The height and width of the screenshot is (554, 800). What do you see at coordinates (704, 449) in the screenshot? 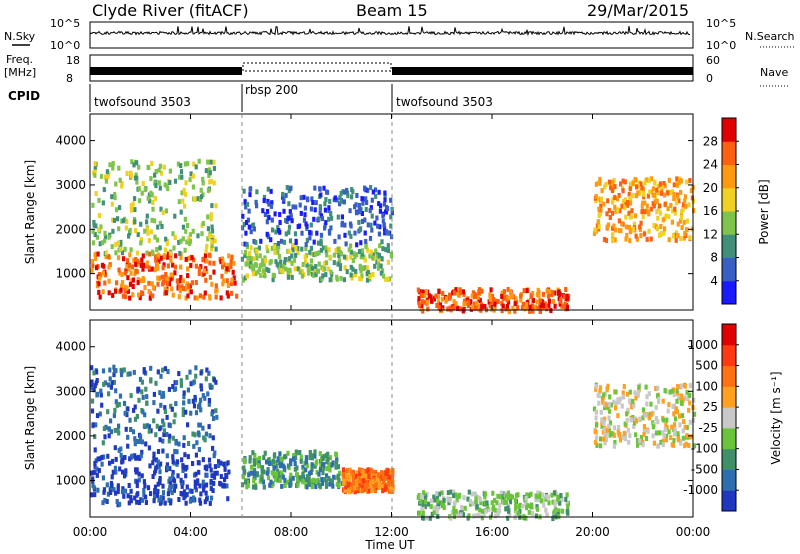
I see `colorbar-tick-label: -100` at bounding box center [704, 449].